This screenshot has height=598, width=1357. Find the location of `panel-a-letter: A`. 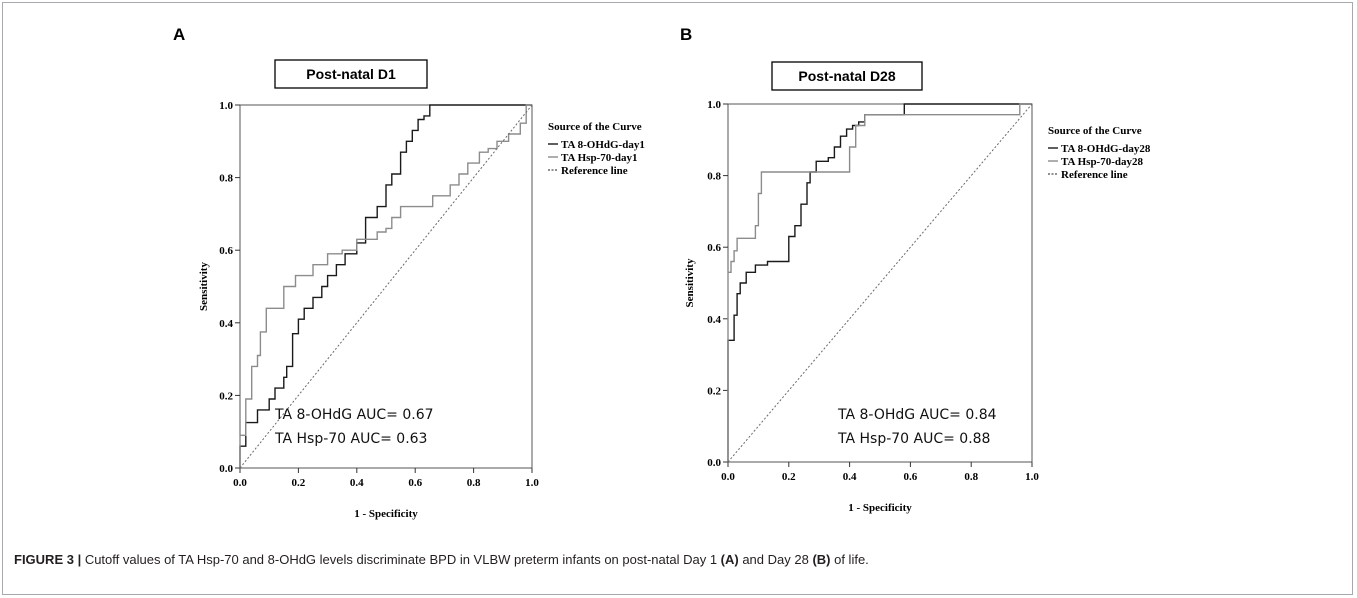

panel-a-letter: A is located at coordinates (179, 34).